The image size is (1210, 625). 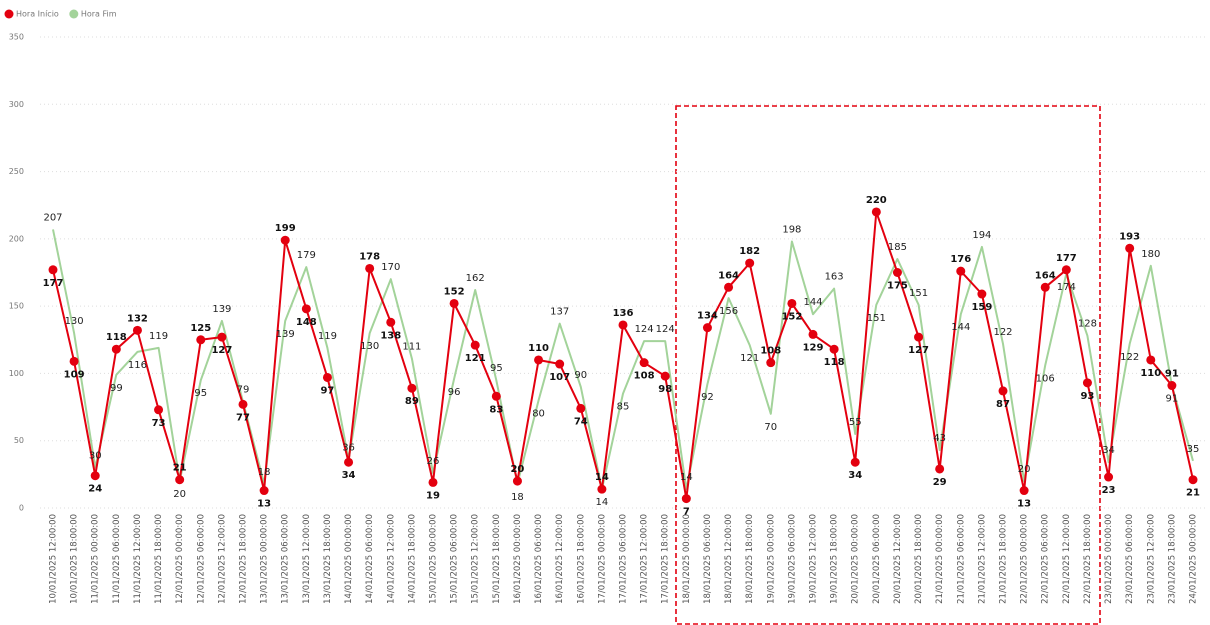 What do you see at coordinates (433, 495) in the screenshot?
I see `data-label: 19` at bounding box center [433, 495].